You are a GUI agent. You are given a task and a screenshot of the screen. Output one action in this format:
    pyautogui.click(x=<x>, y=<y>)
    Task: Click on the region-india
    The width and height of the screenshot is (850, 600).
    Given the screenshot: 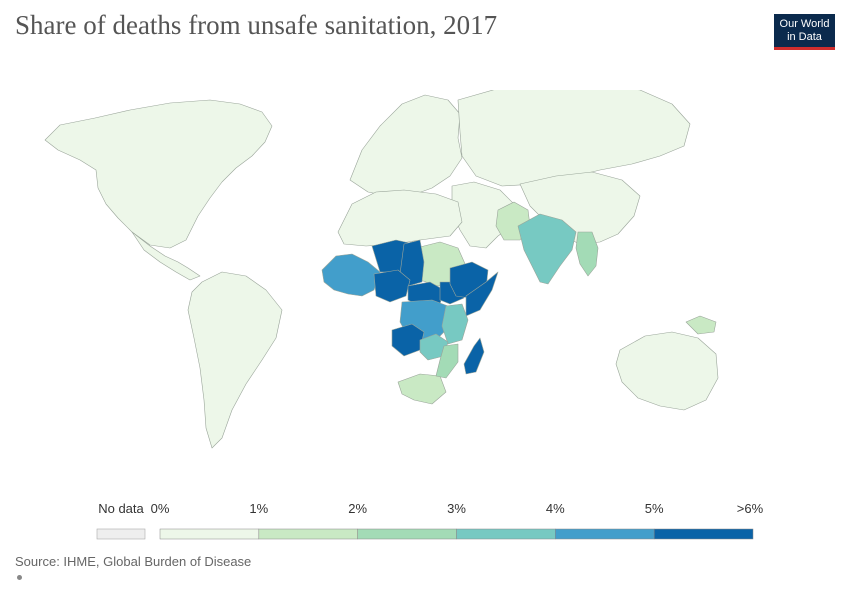 What is the action you would take?
    pyautogui.click(x=547, y=249)
    